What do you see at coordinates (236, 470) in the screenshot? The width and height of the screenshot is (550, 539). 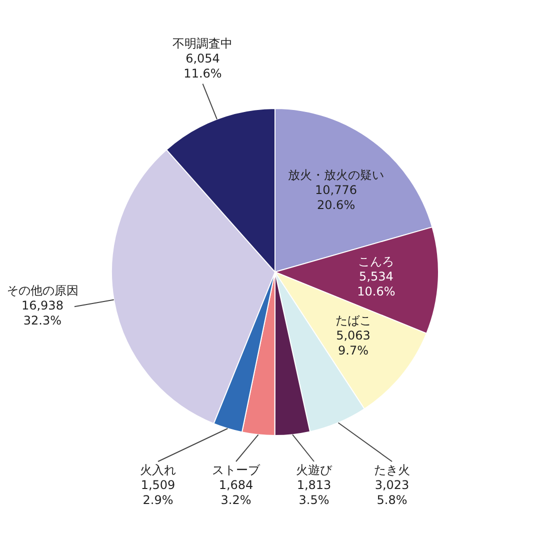 I see `slice-label: ストーブ` at bounding box center [236, 470].